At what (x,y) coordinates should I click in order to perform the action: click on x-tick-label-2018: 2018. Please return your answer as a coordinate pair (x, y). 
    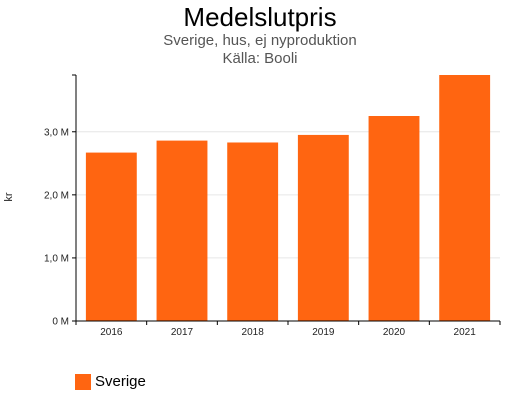
    Looking at the image, I should click on (253, 332).